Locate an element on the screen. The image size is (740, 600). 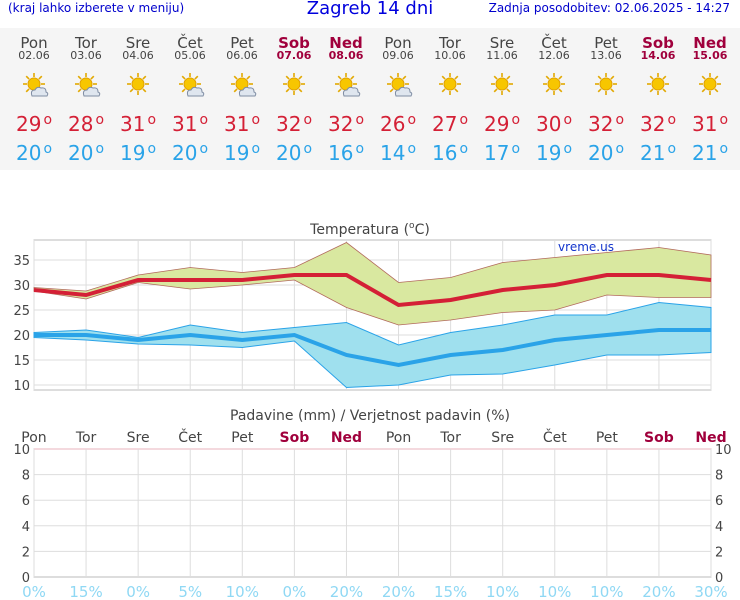
day-column: Pet 13.06 32 o 20 o is located at coordinates (606, 99).